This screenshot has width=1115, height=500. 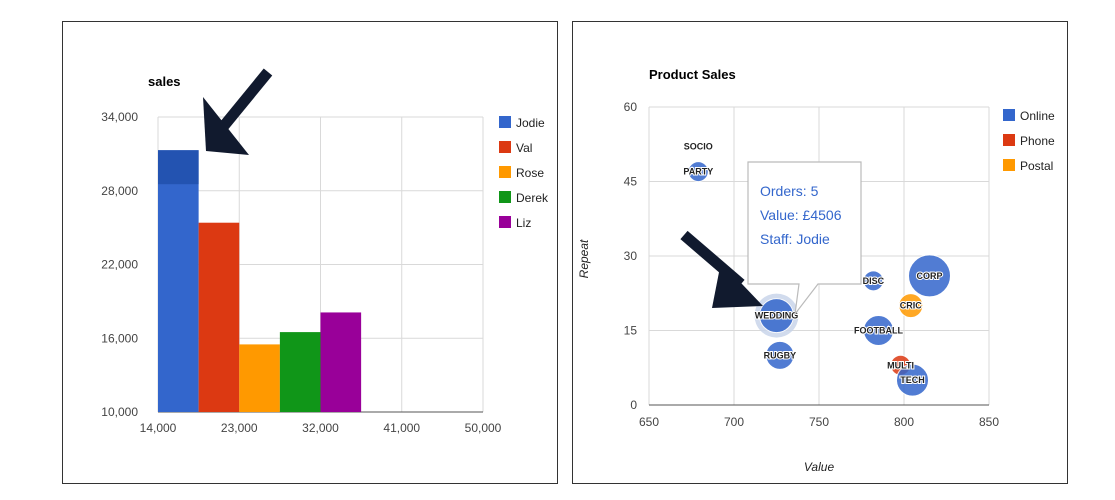 I want to click on y-tick-label: 10,000, so click(x=119, y=412).